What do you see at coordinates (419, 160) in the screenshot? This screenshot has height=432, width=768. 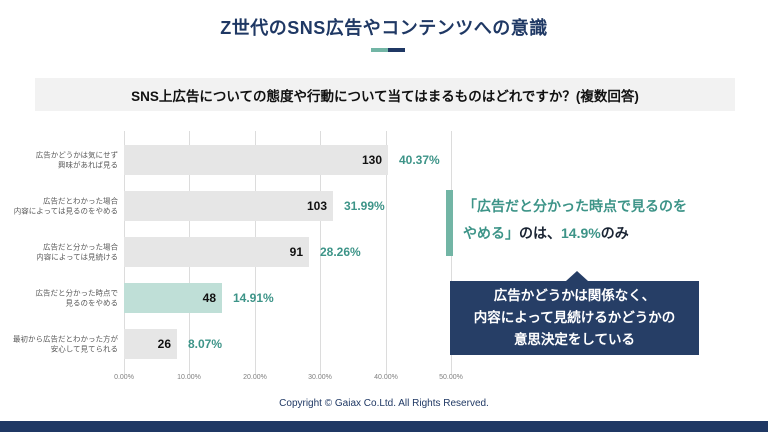 I see `bar-percent-label: 40.37%` at bounding box center [419, 160].